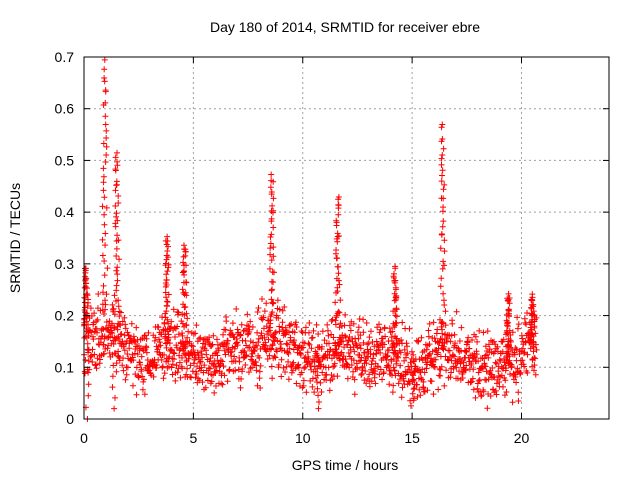  What do you see at coordinates (193, 438) in the screenshot?
I see `x-tick-label: 5` at bounding box center [193, 438].